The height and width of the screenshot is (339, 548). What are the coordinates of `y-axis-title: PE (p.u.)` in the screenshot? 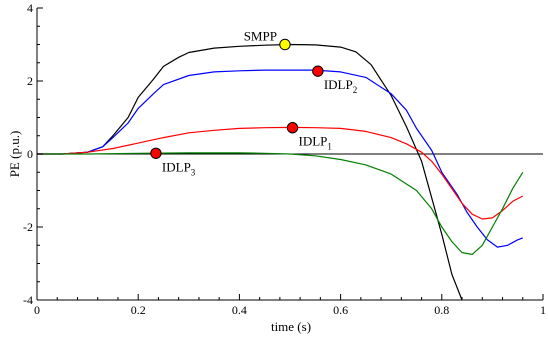 It's located at (14, 154).